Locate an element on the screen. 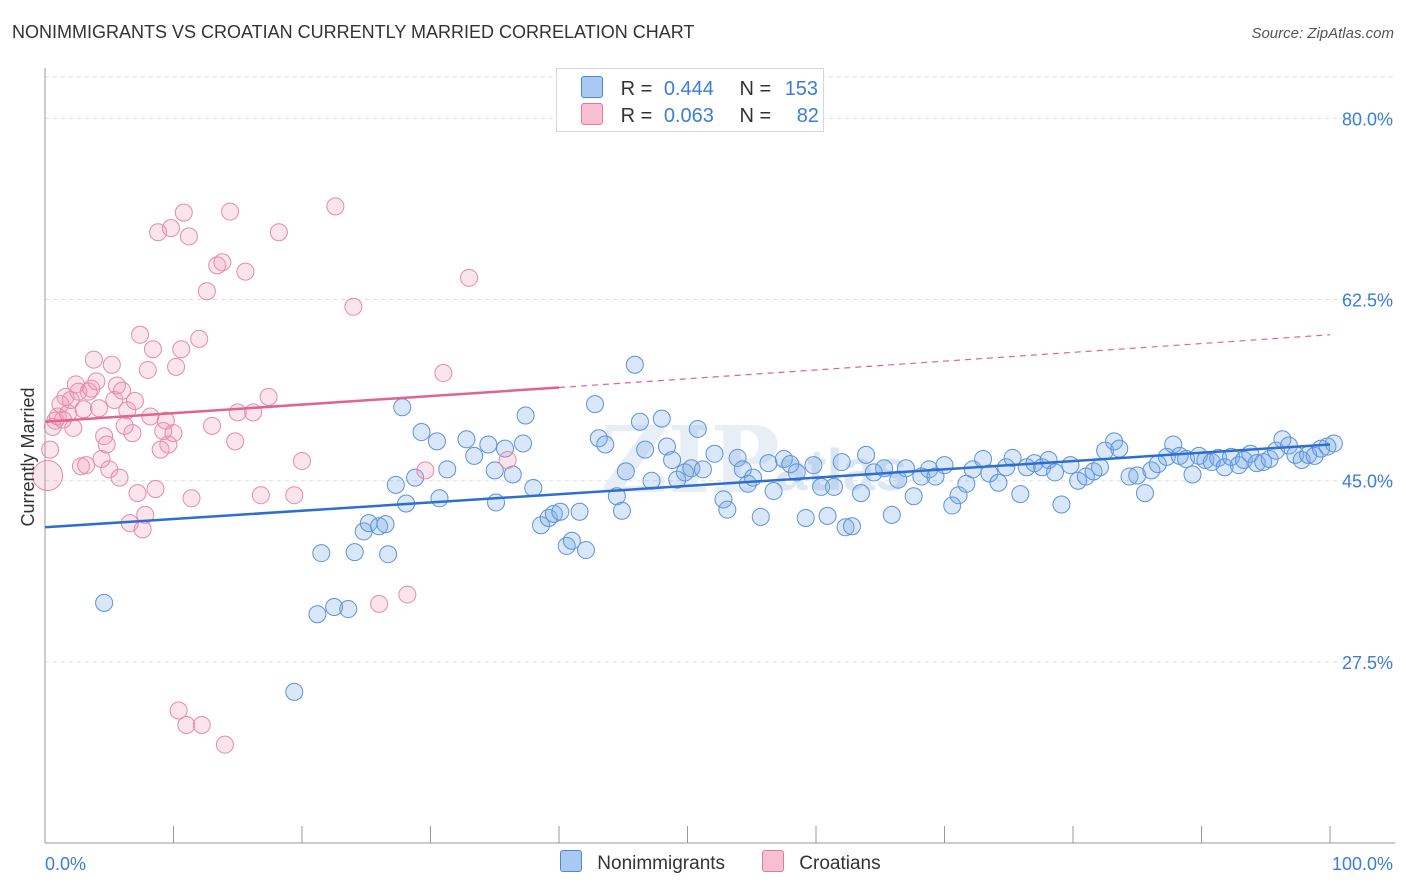 This screenshot has height=892, width=1406. legend-n-value: 153 is located at coordinates (801, 89).